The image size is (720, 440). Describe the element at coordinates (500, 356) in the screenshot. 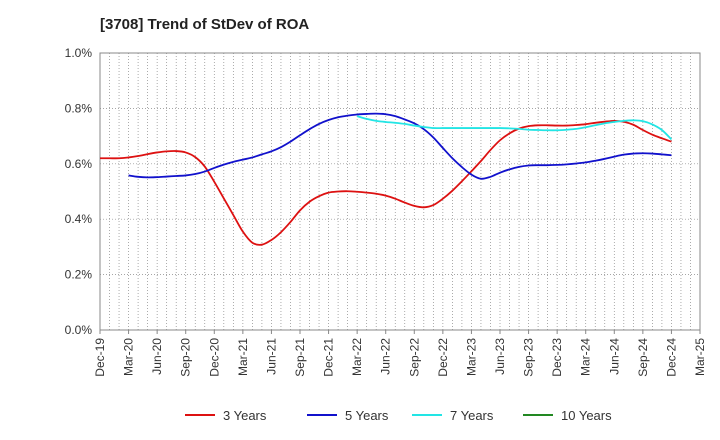

I see `x-tick-label: Jun-23` at that location.